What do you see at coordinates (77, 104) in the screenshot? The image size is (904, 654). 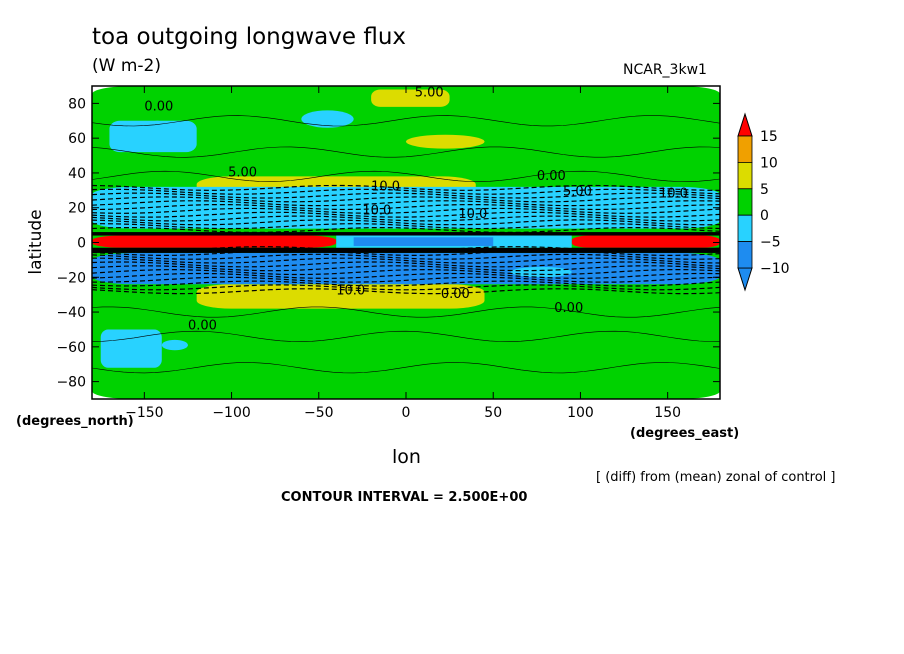 I see `y-tick-label: 80` at bounding box center [77, 104].